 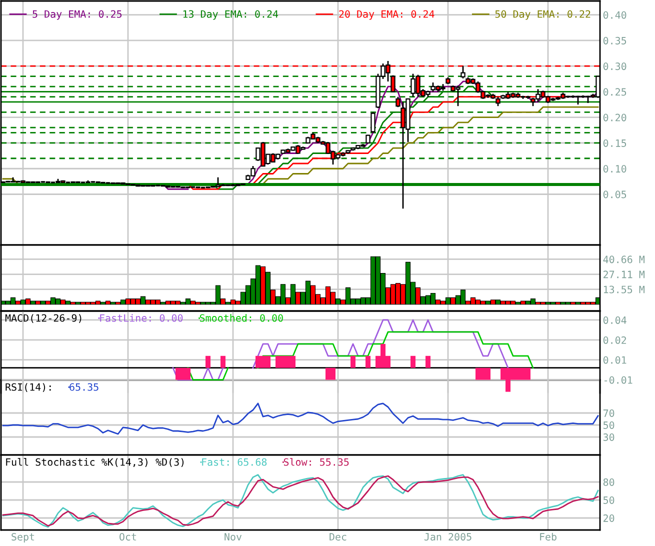 I want to click on y-tick-label: 0.04, so click(x=614, y=320).